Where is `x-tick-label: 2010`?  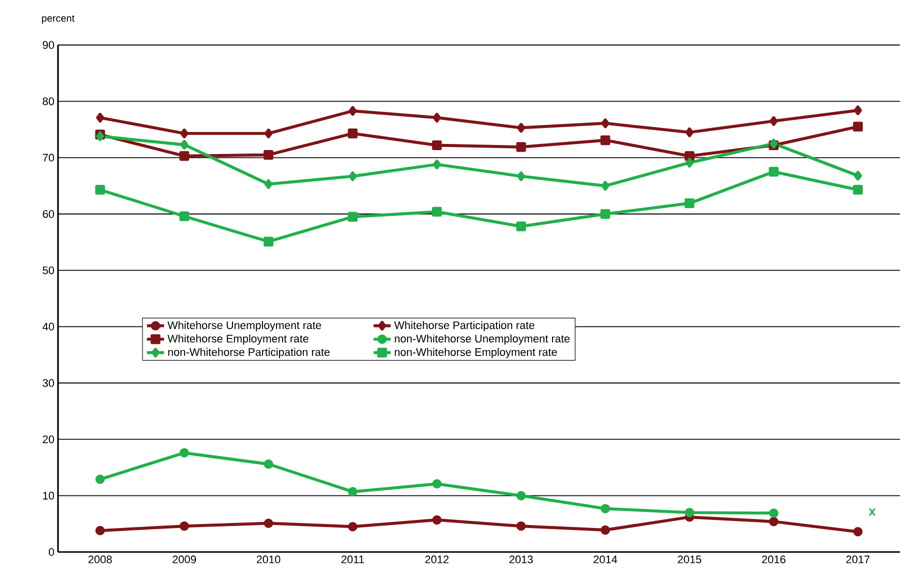
x-tick-label: 2010 is located at coordinates (268, 560).